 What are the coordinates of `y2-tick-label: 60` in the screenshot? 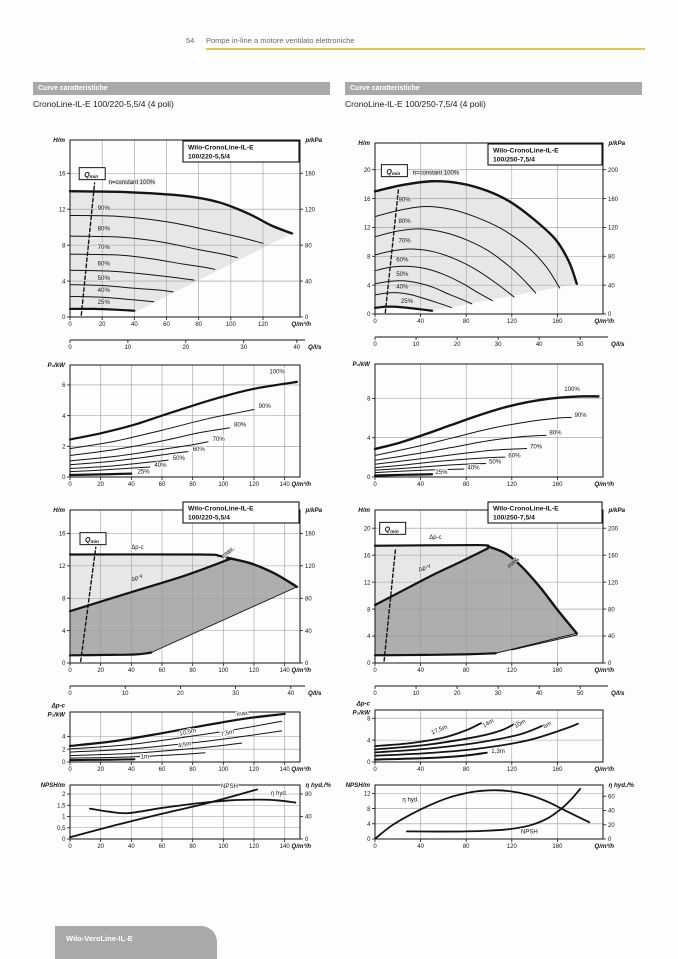 It's located at (611, 797).